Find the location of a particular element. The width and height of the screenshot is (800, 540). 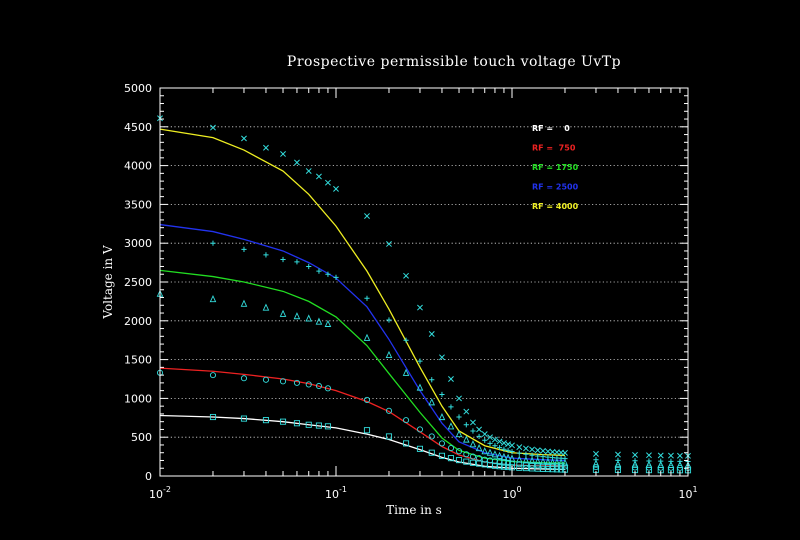

legend-entry-2: RF = 1750 is located at coordinates (555, 167).